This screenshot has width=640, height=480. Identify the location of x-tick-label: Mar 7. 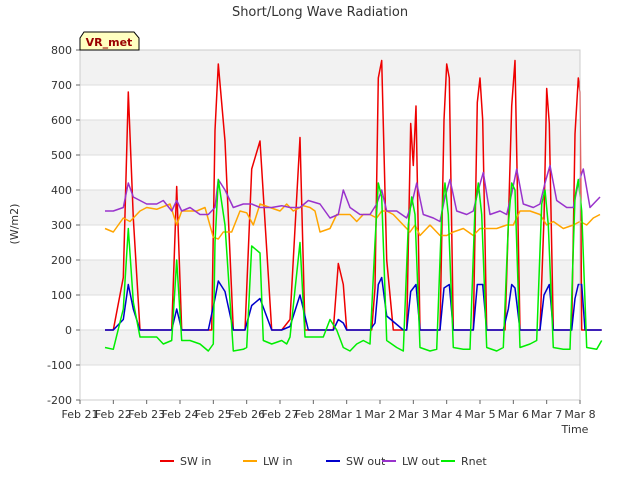
(546, 414).